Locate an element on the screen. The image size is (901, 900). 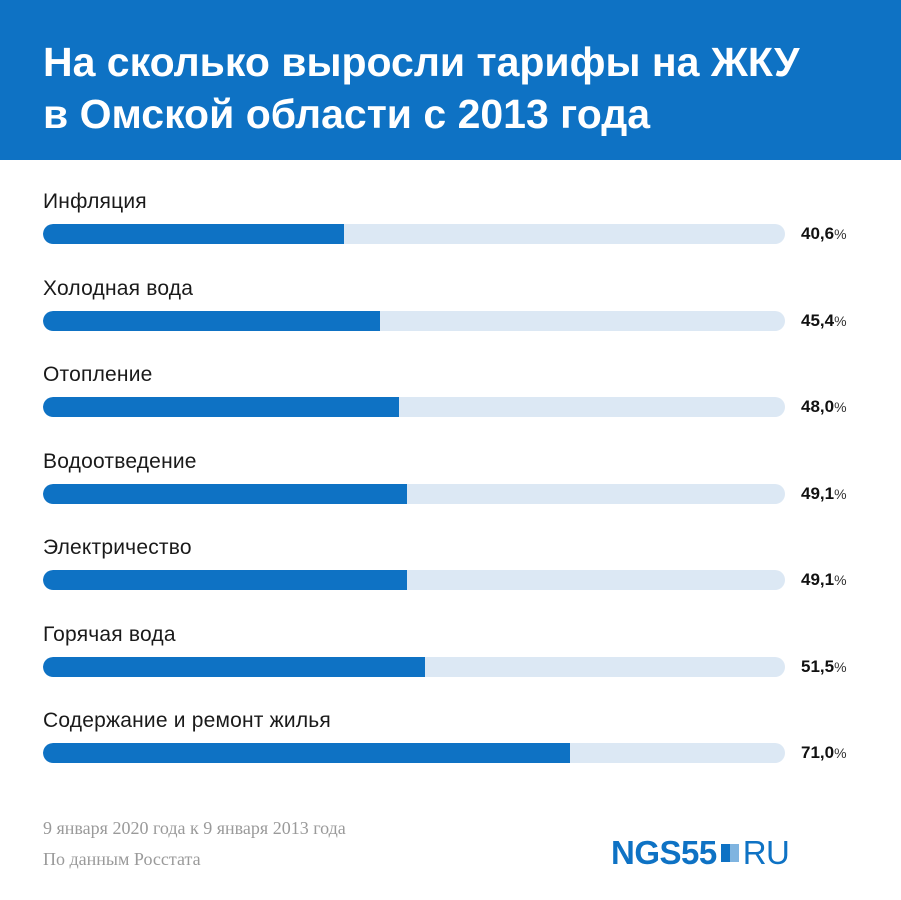
value-number: 71,0 is located at coordinates (818, 752).